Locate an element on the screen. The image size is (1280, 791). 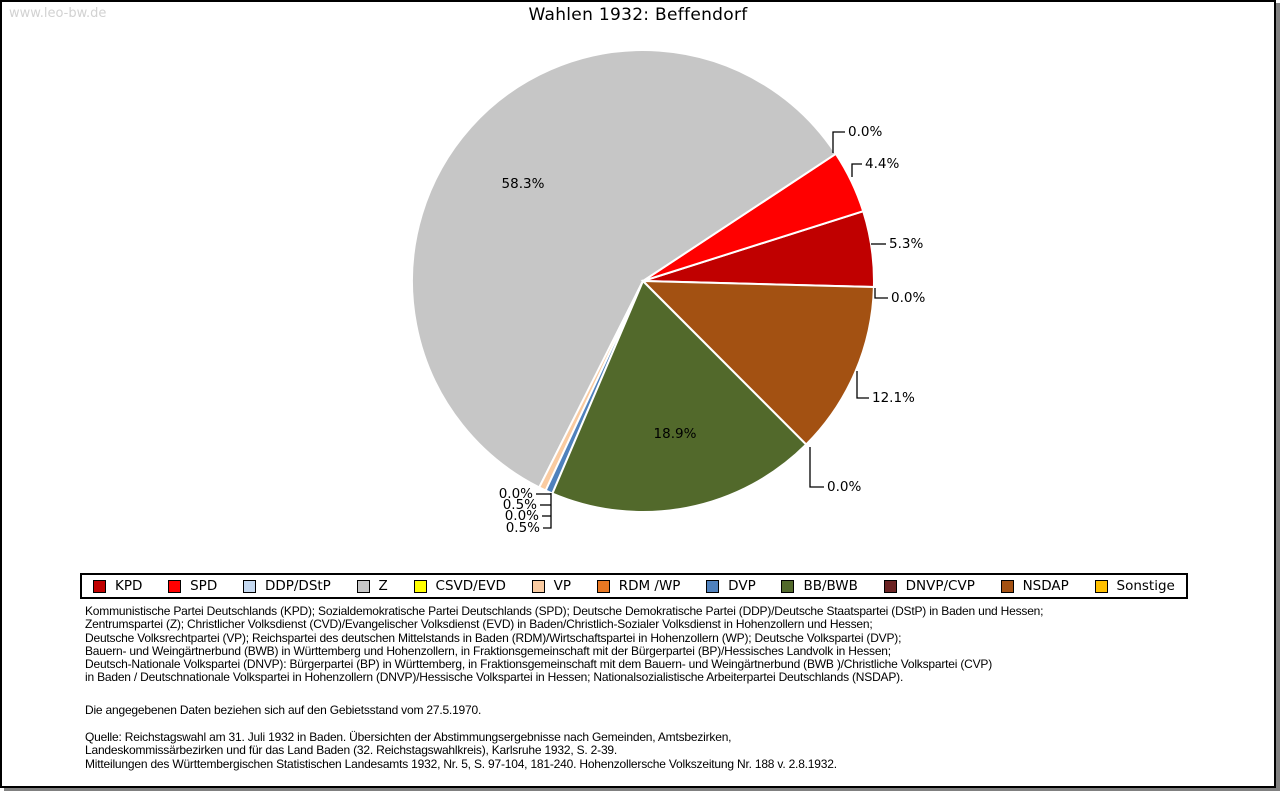
legend-label-ddp-dstp: DDP/DStP is located at coordinates (297, 586).